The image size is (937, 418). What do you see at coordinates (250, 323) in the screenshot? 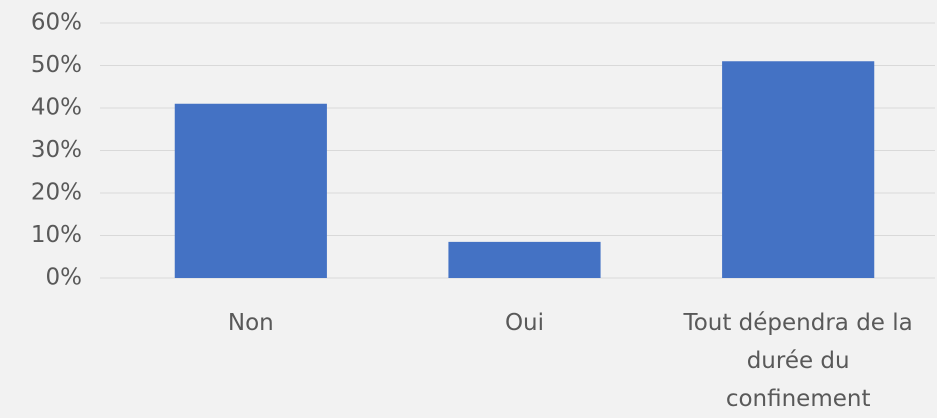
I see `x-tick-label: Non` at bounding box center [250, 323].